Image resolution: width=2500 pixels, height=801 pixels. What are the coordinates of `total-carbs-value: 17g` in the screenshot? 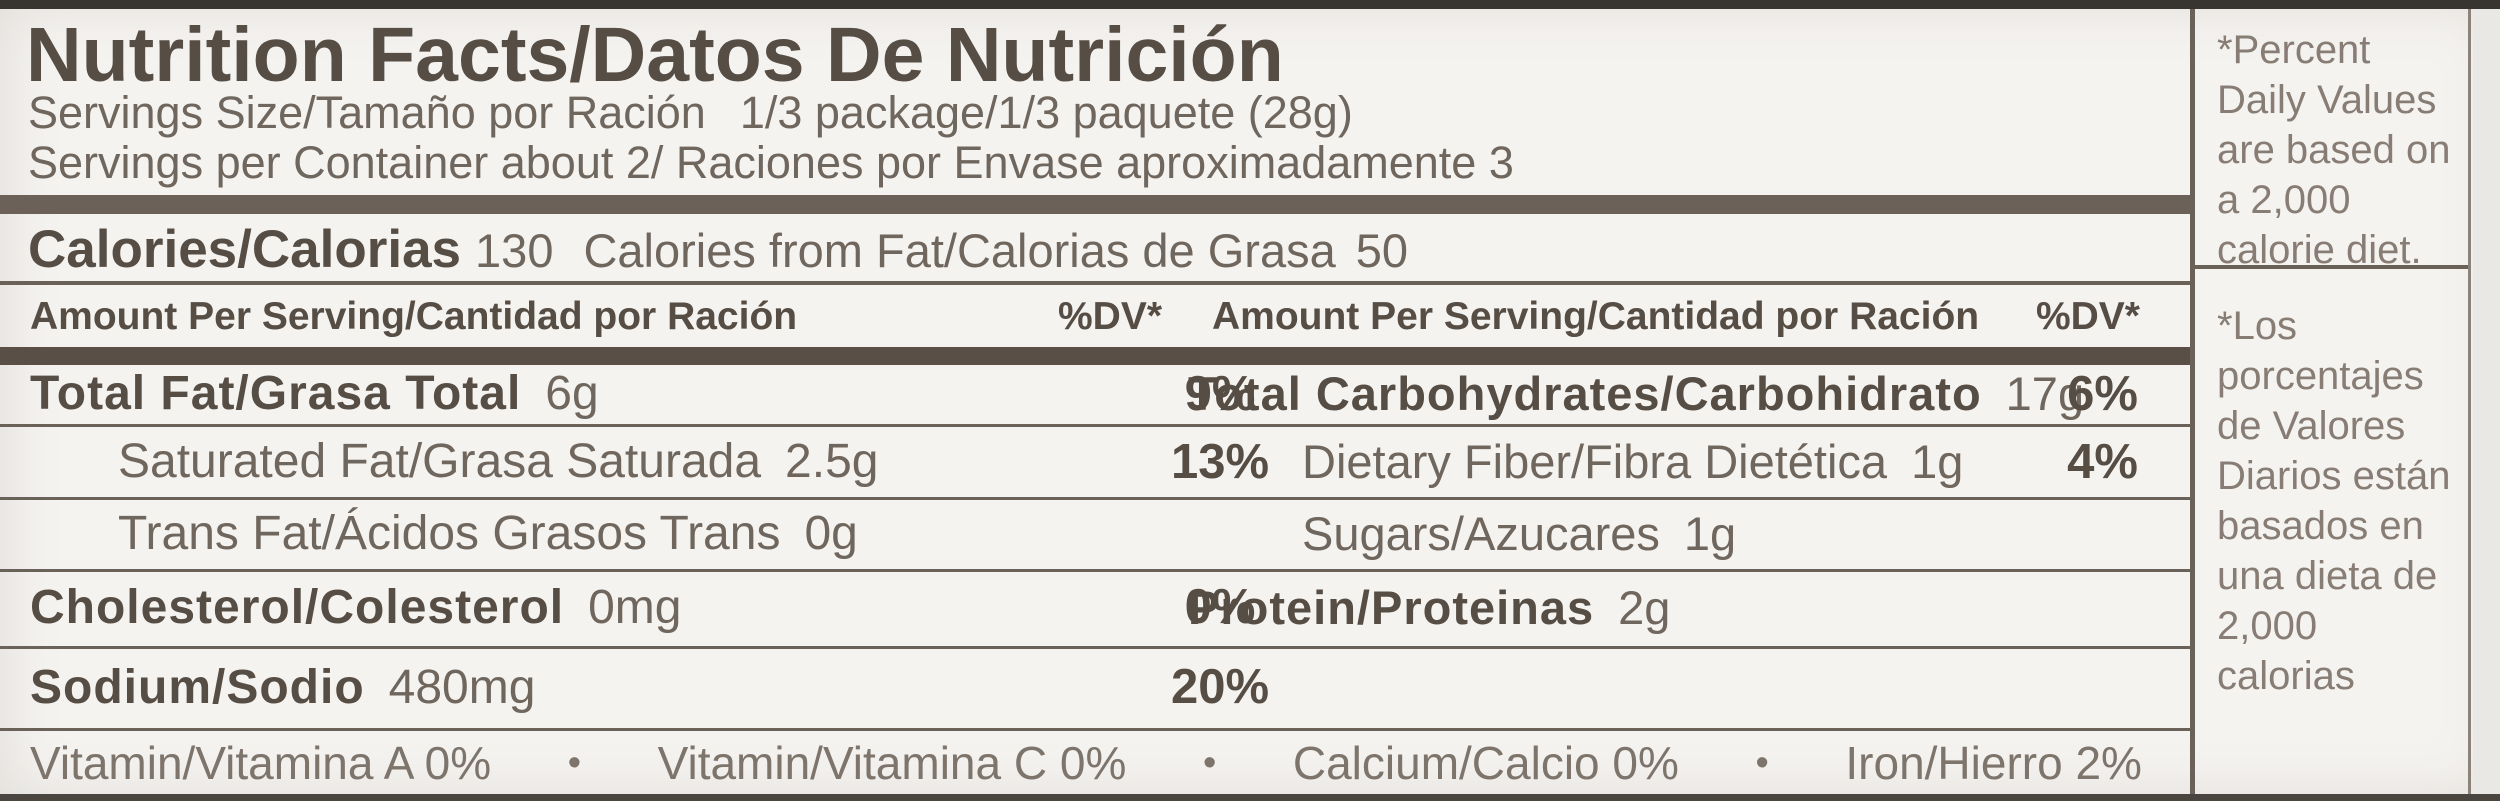 It's located at (2045, 393).